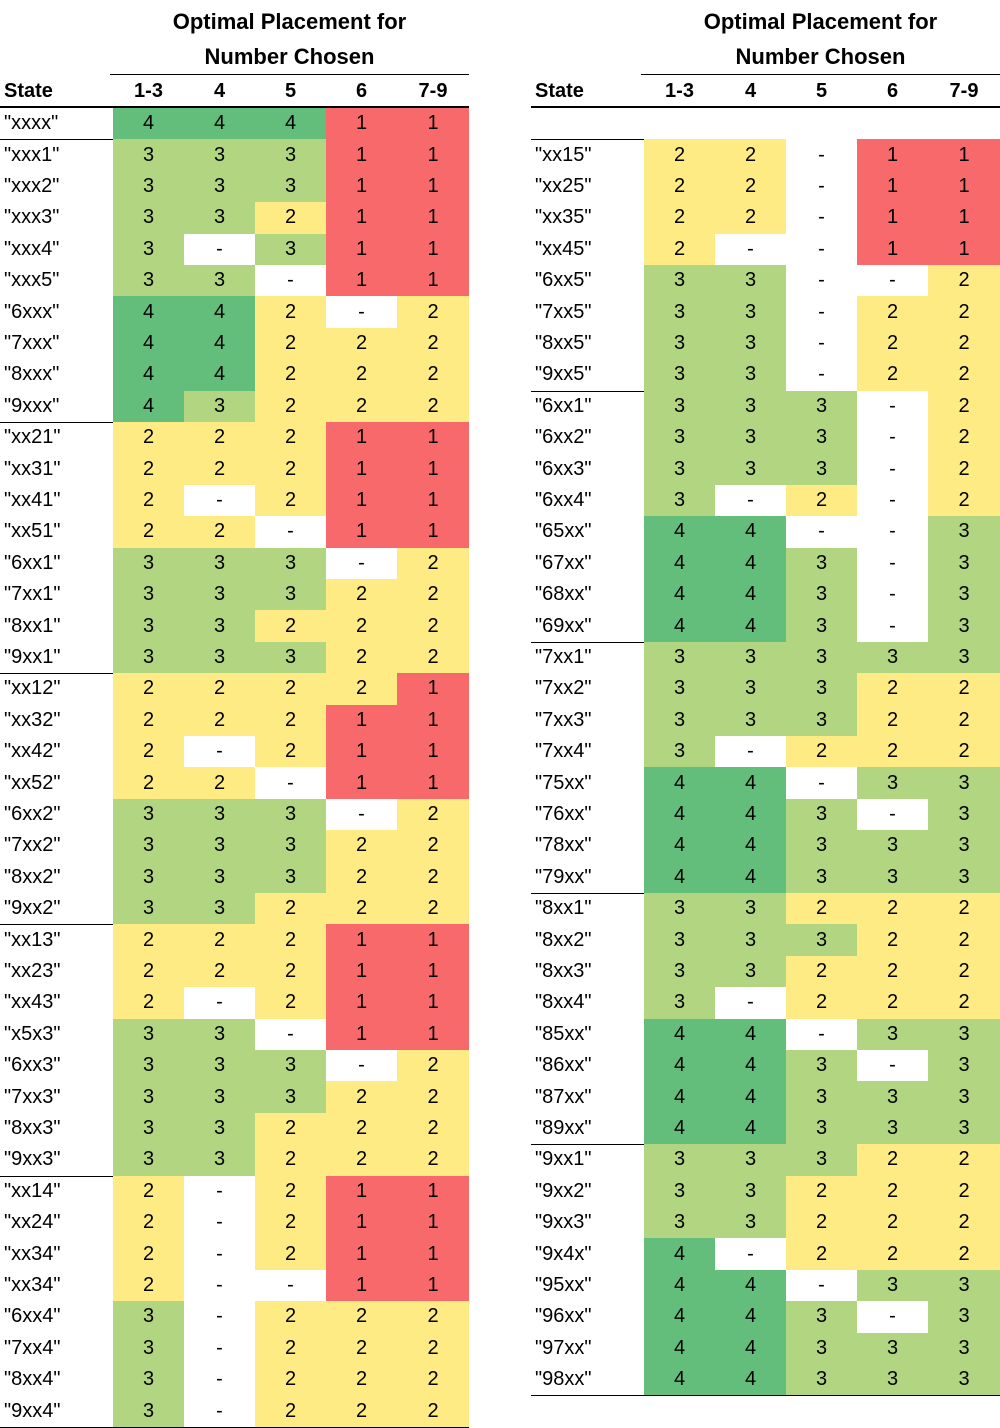  I want to click on state-cell: "xxx4", so click(32, 248).